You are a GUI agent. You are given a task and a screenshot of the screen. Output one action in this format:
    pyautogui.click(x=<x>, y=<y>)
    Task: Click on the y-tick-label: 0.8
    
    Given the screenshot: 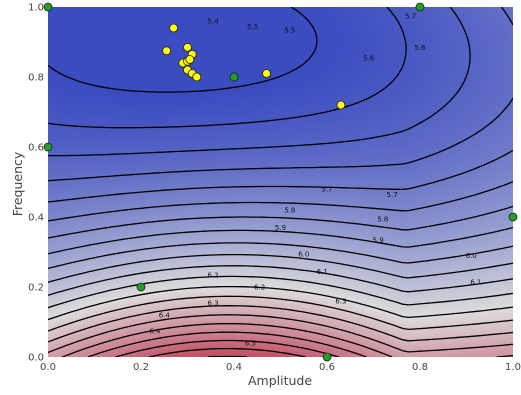 What is the action you would take?
    pyautogui.click(x=36, y=78)
    